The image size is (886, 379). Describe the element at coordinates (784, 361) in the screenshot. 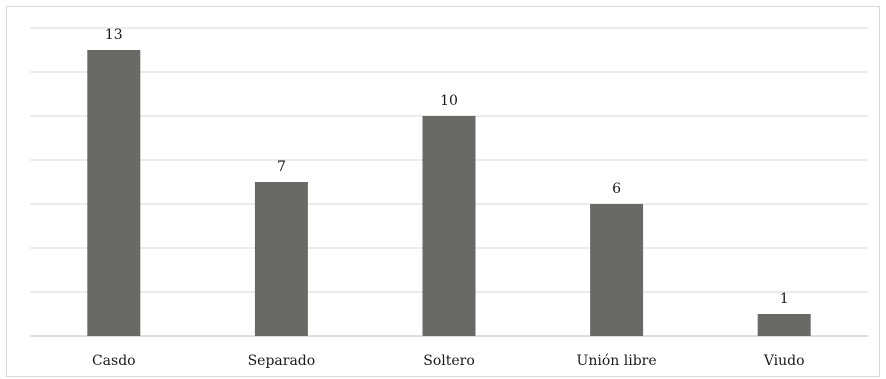

I see `x-tick-label: Viudo` at that location.